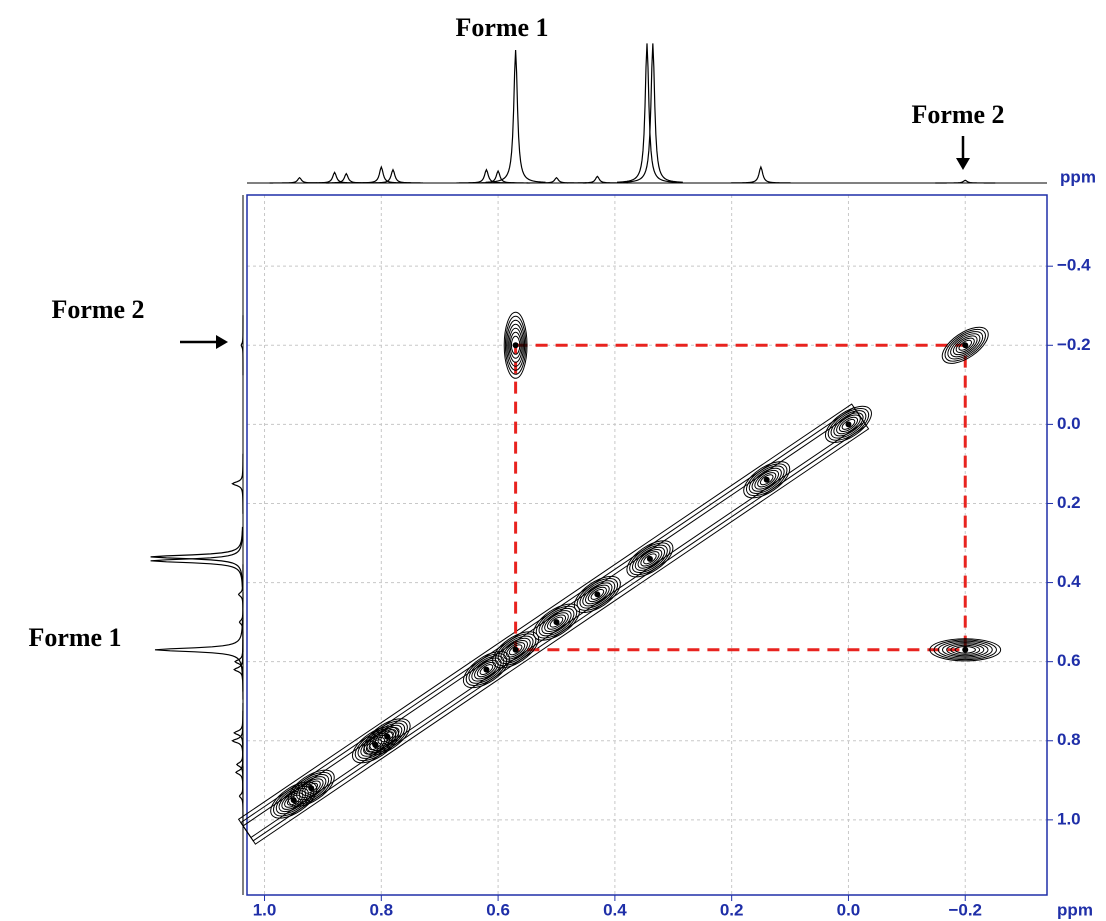 The image size is (1106, 921). What do you see at coordinates (1074, 344) in the screenshot?
I see `y-tick-label: −0.2` at bounding box center [1074, 344].